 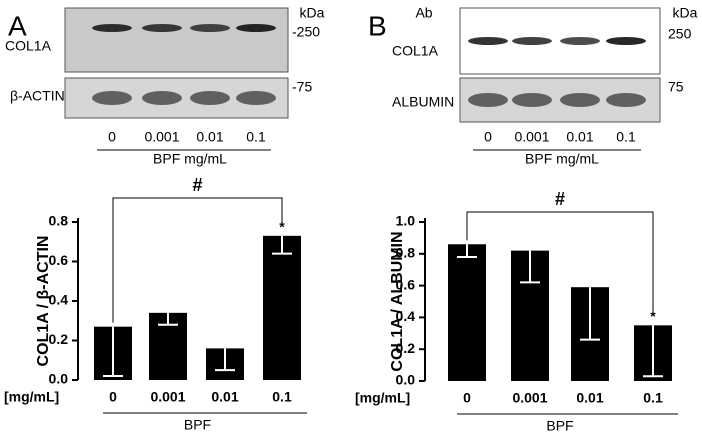 What do you see at coordinates (37, 96) in the screenshot?
I see `band-name: β-ACTIN` at bounding box center [37, 96].